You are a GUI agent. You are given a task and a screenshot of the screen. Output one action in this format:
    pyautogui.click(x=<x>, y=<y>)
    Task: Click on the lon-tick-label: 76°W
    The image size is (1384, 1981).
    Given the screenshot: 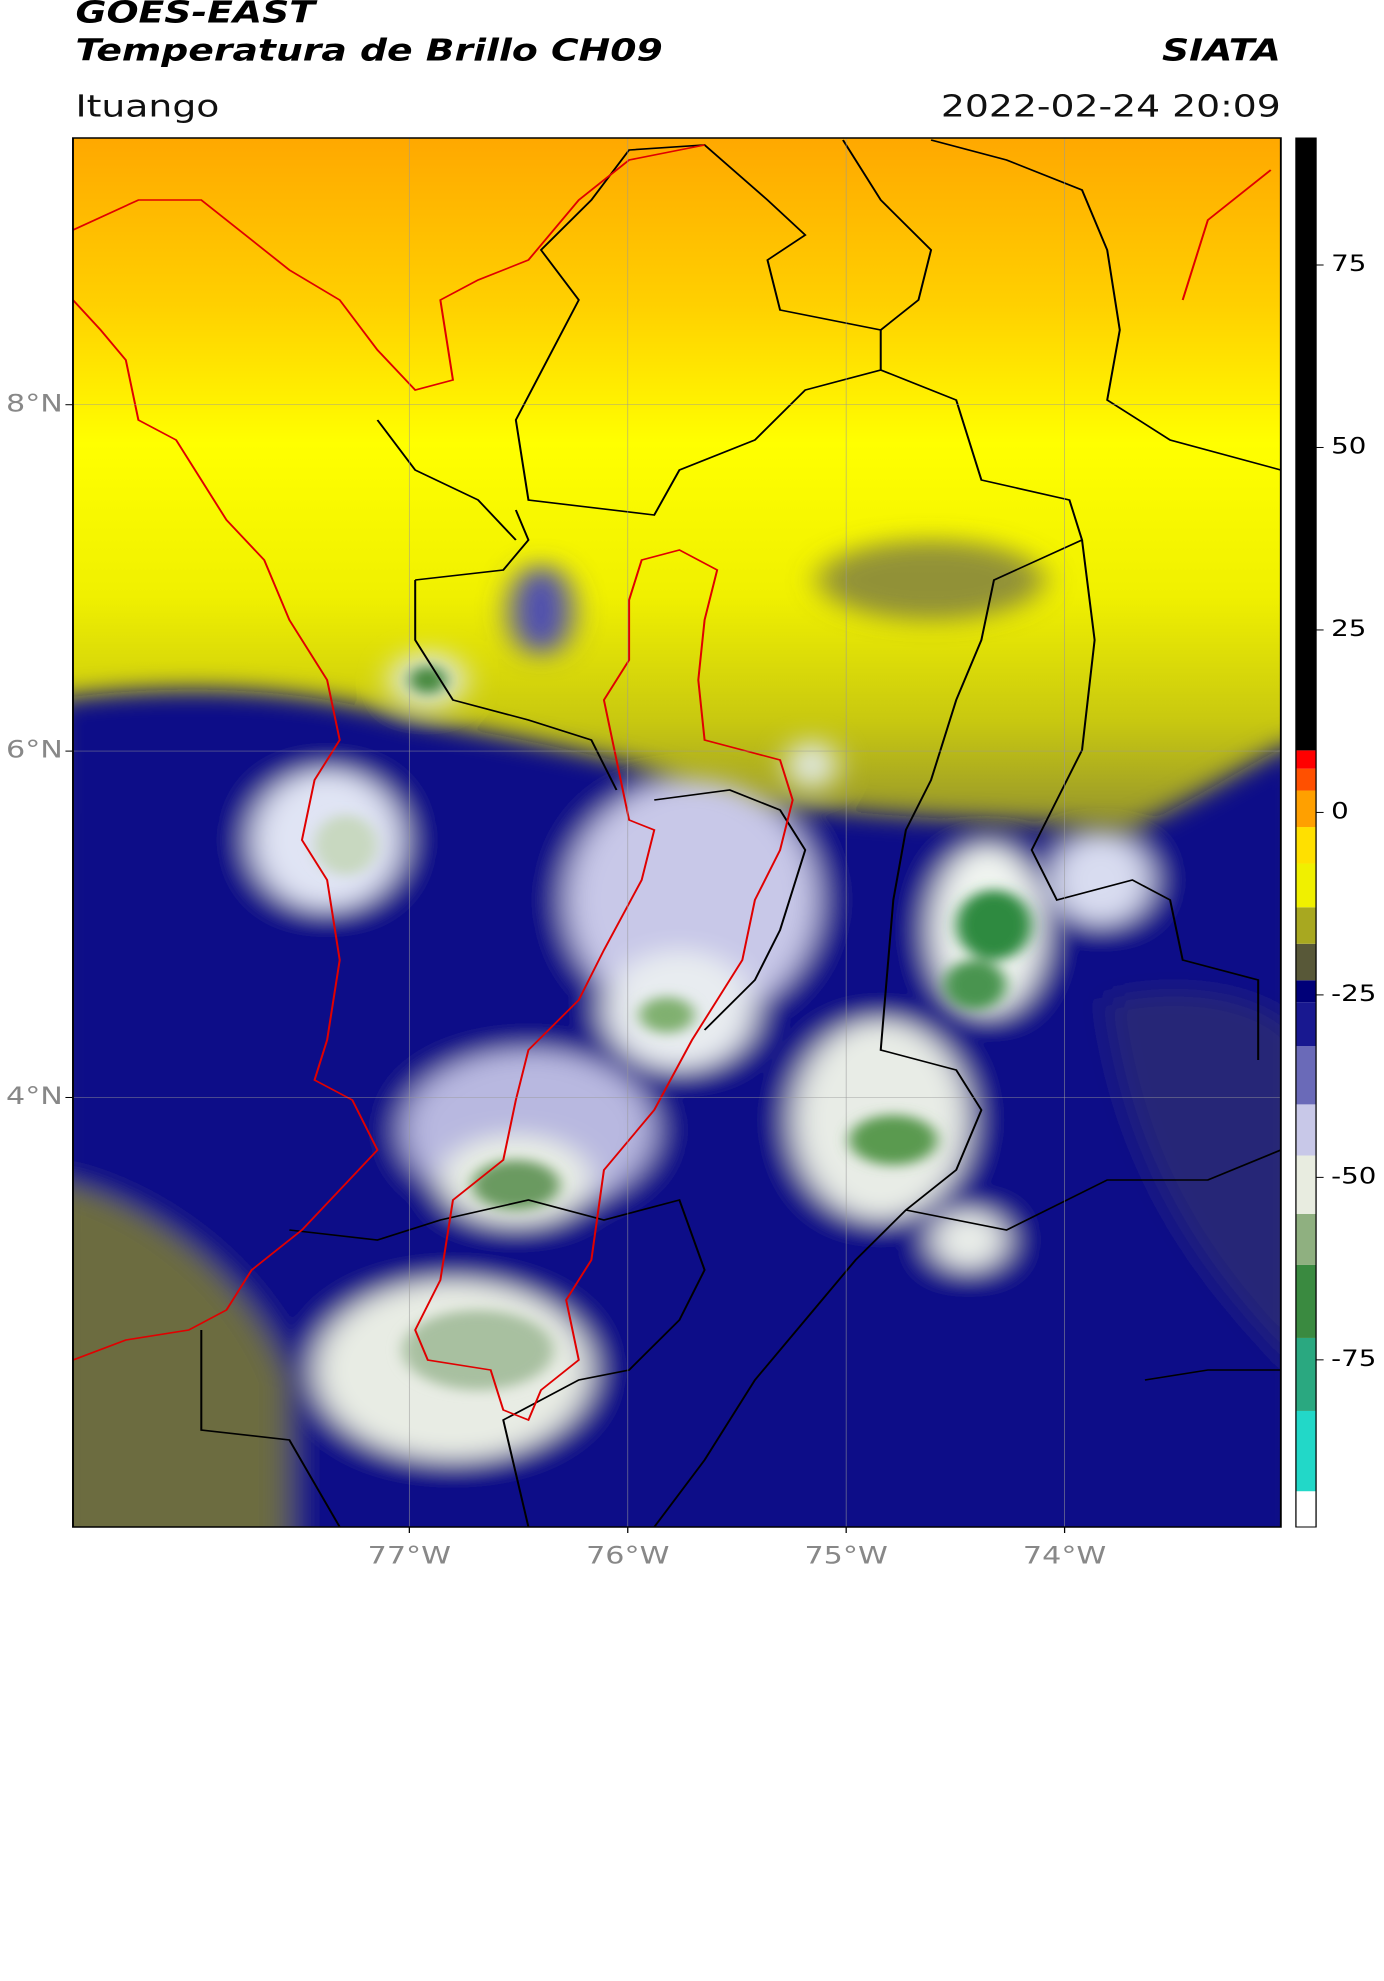 What is the action you would take?
    pyautogui.click(x=627, y=1555)
    